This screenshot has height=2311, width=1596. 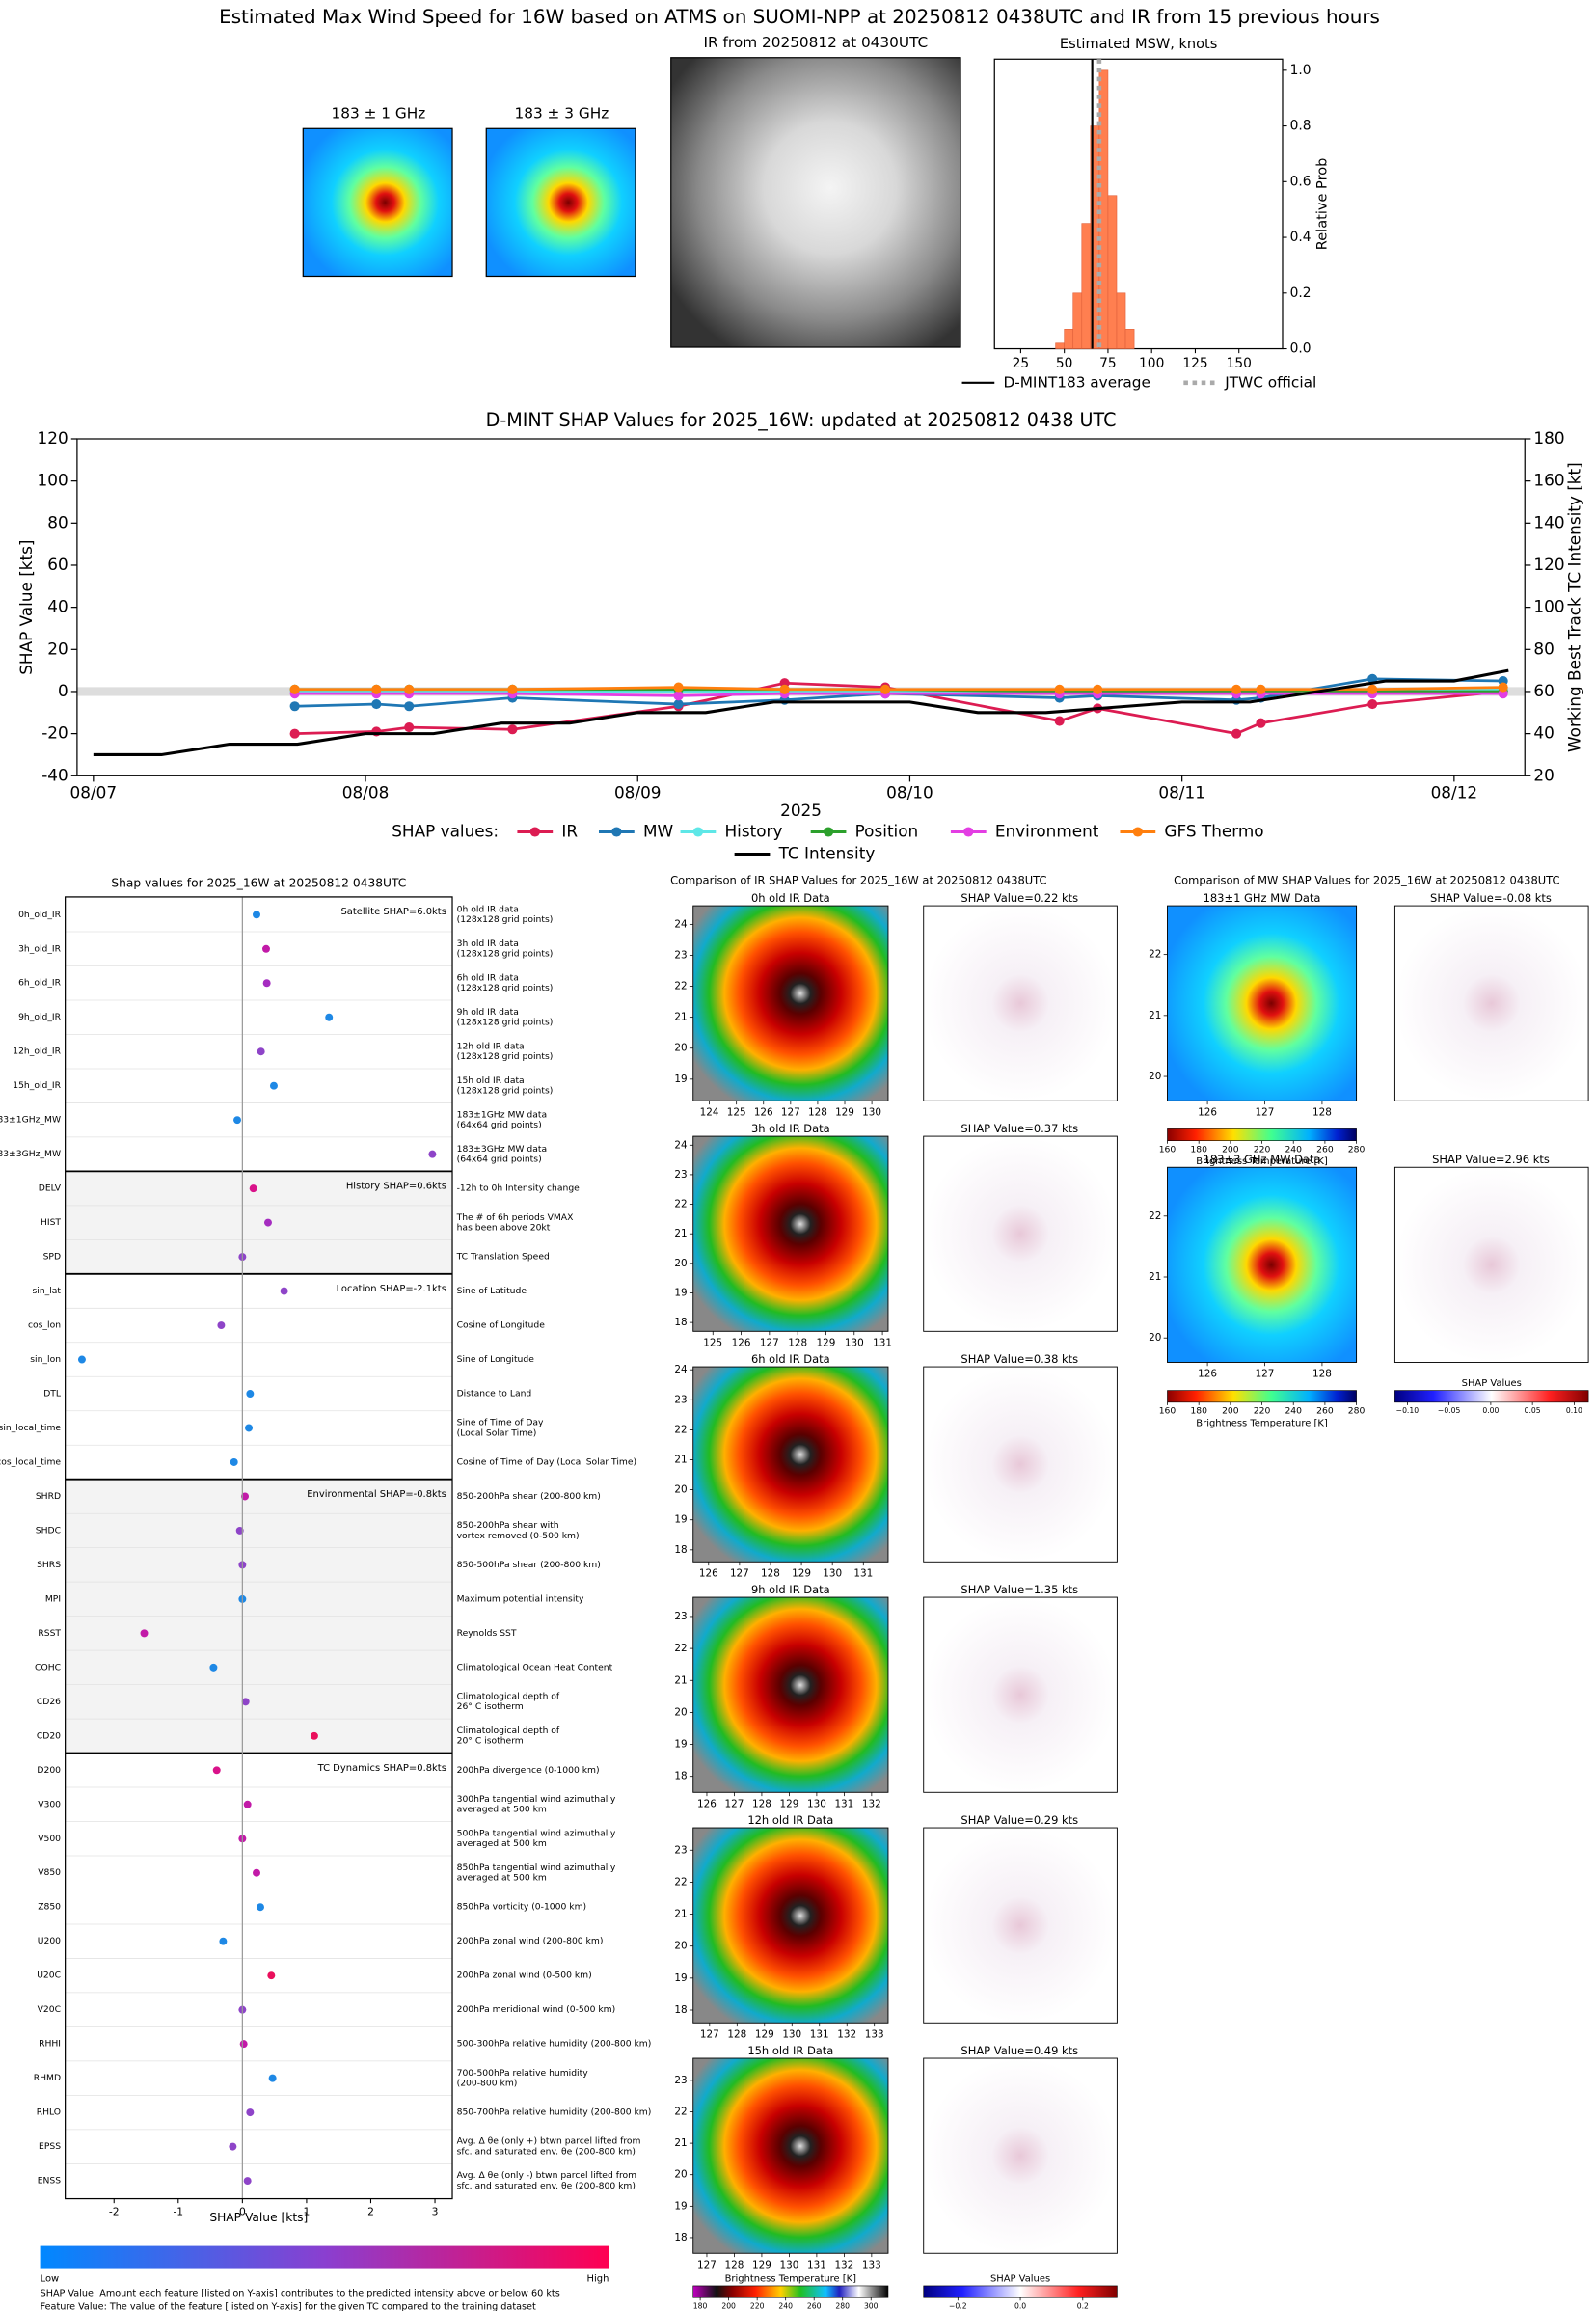 What do you see at coordinates (44, 1326) in the screenshot?
I see `feature-label: cos_lon` at bounding box center [44, 1326].